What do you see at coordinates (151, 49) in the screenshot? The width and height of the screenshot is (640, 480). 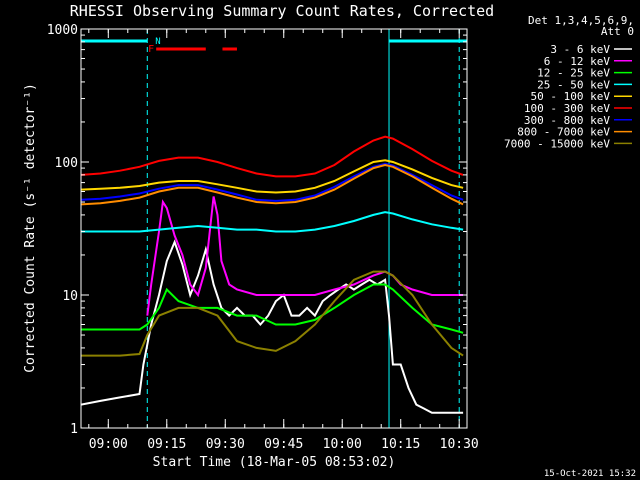 I see `flare-flag-label: F` at bounding box center [151, 49].